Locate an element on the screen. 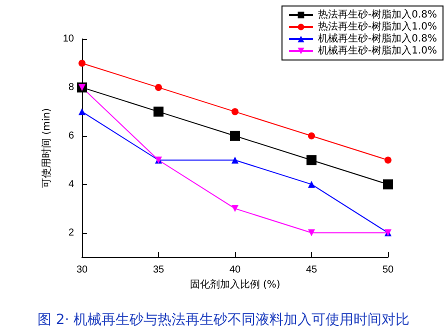 This screenshot has width=447, height=334. x-axis-title: 固化剂加入比例 (%) is located at coordinates (235, 284).